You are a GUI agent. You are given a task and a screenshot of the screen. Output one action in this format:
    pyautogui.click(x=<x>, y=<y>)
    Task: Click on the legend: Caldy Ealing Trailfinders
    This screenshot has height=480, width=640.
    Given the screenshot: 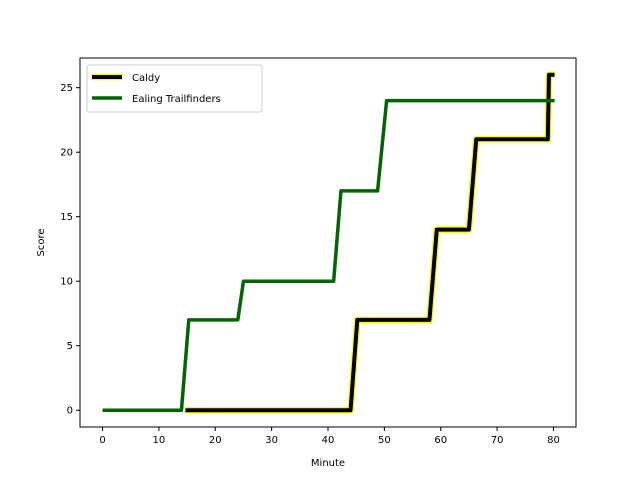 What is the action you would take?
    pyautogui.click(x=174, y=88)
    